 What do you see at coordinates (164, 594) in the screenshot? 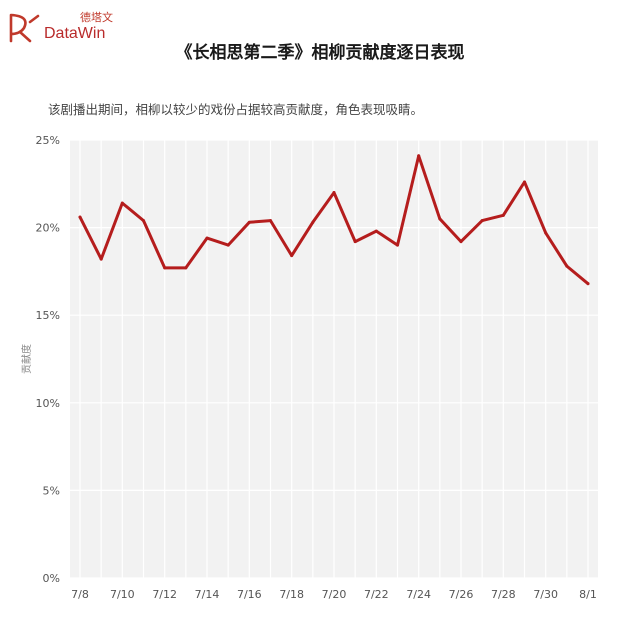
I see `x-tick-label: 7/12` at bounding box center [164, 594].